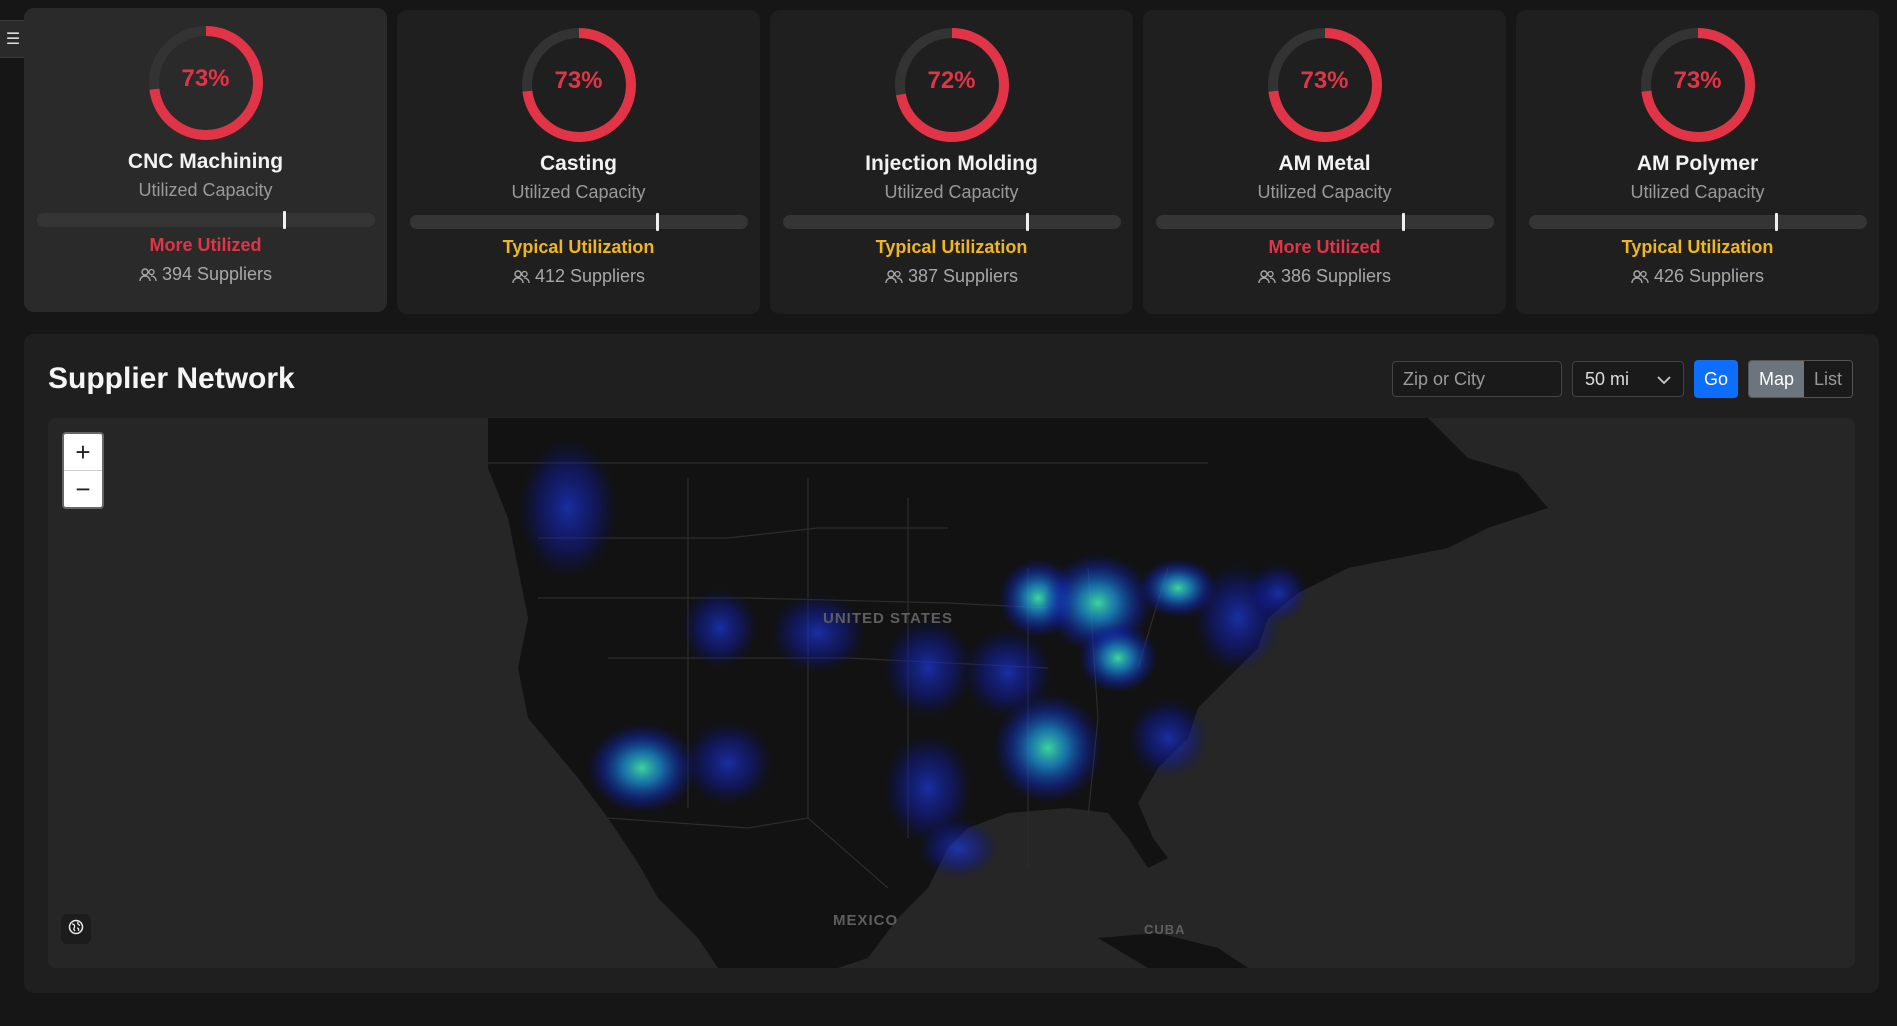 The height and width of the screenshot is (1026, 1897). Describe the element at coordinates (217, 274) in the screenshot. I see `supplier-count-label: 394 Suppliers` at that location.